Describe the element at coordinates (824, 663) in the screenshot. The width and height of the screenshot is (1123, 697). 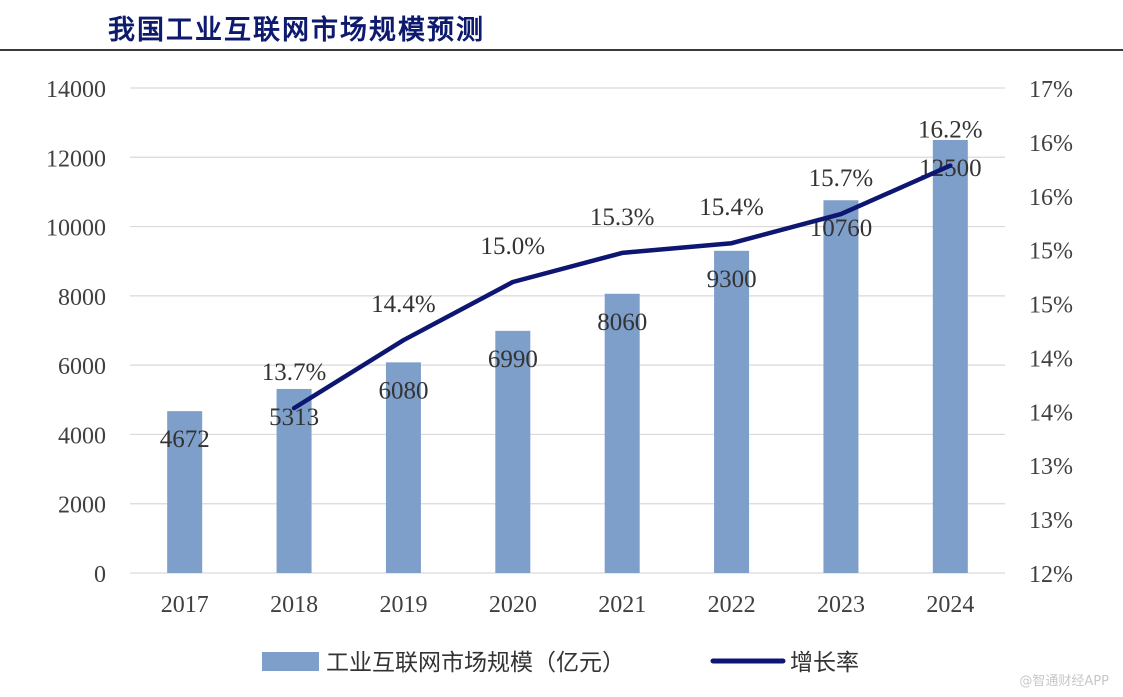
I see `legend-label-line: 增长率` at that location.